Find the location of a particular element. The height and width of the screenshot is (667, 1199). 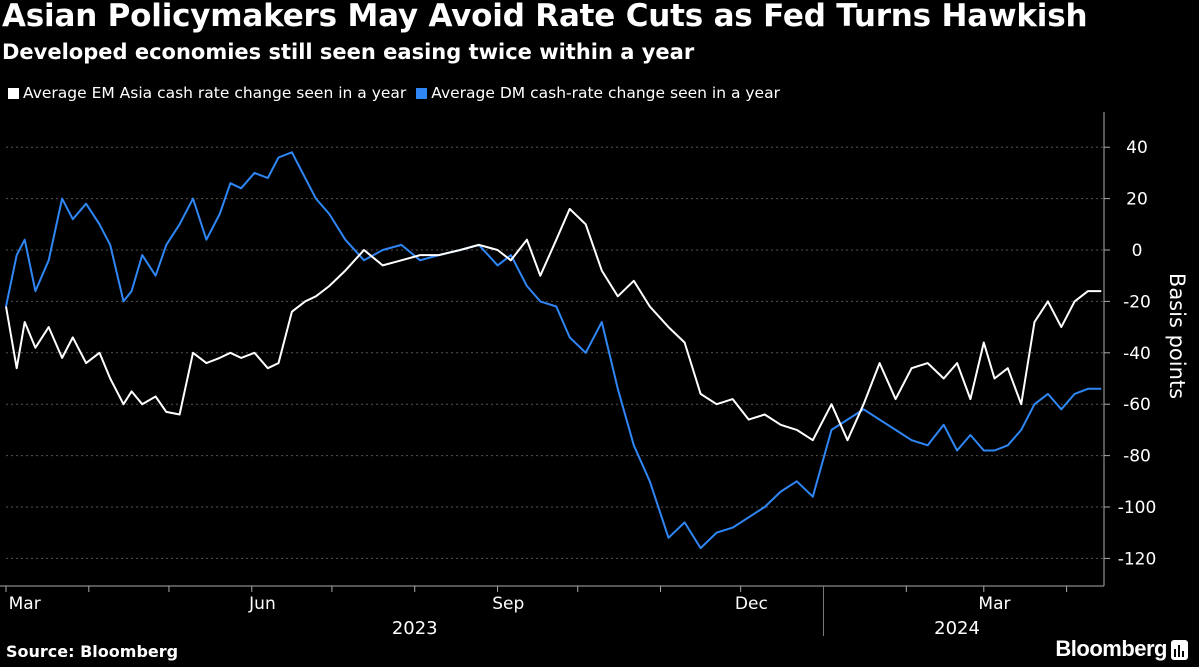

y-tick-label: -40 is located at coordinates (1137, 354).